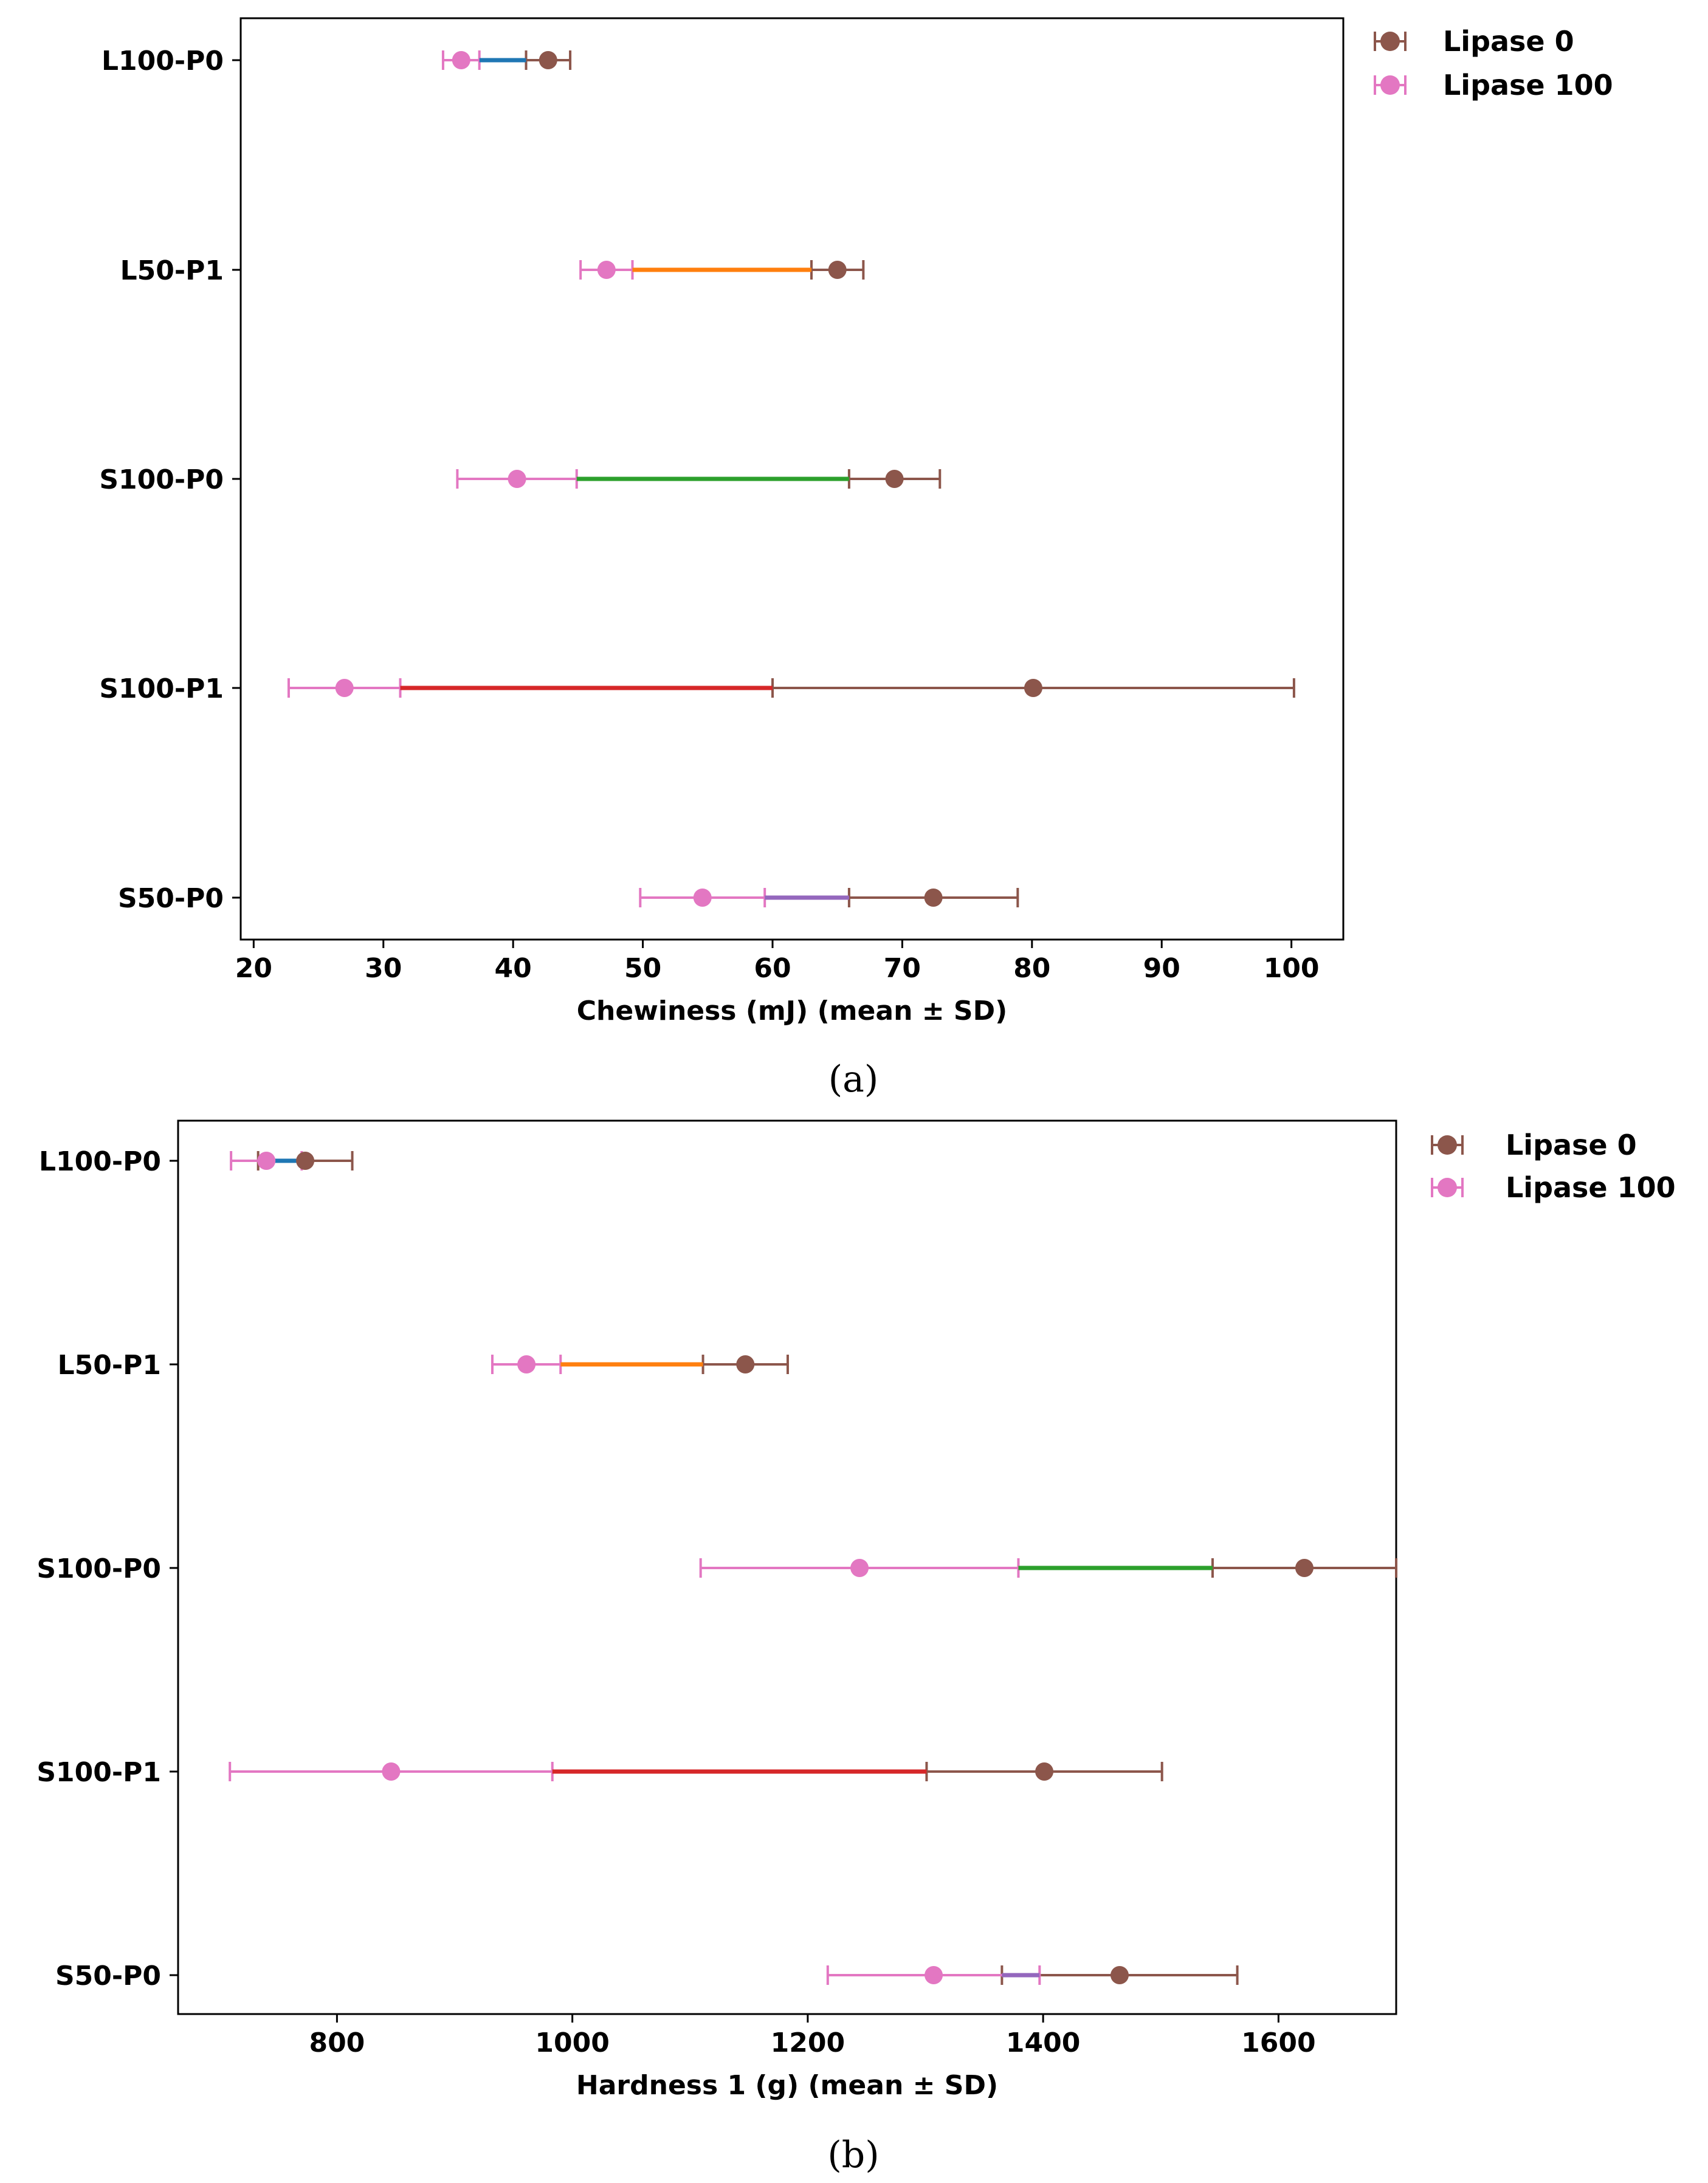 This screenshot has width=1708, height=2183. Describe the element at coordinates (792, 1010) in the screenshot. I see `x-axis-title: Chewiness (mJ) (mean ± SD)` at that location.